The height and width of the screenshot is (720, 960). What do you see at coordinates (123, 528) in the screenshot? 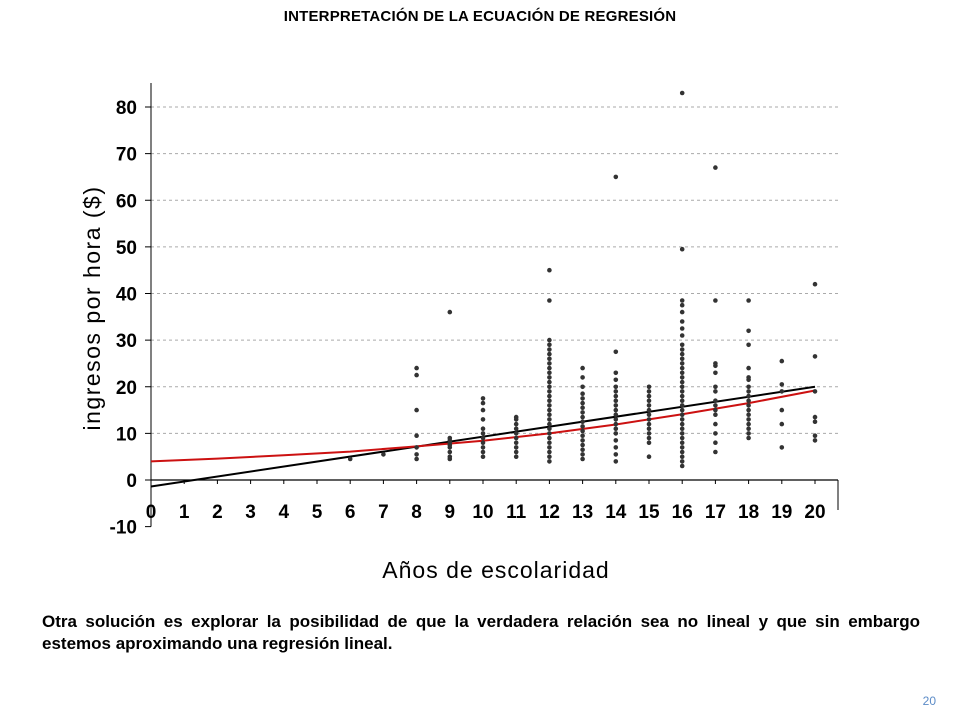
I see `y-tick-label: -10` at bounding box center [123, 528].